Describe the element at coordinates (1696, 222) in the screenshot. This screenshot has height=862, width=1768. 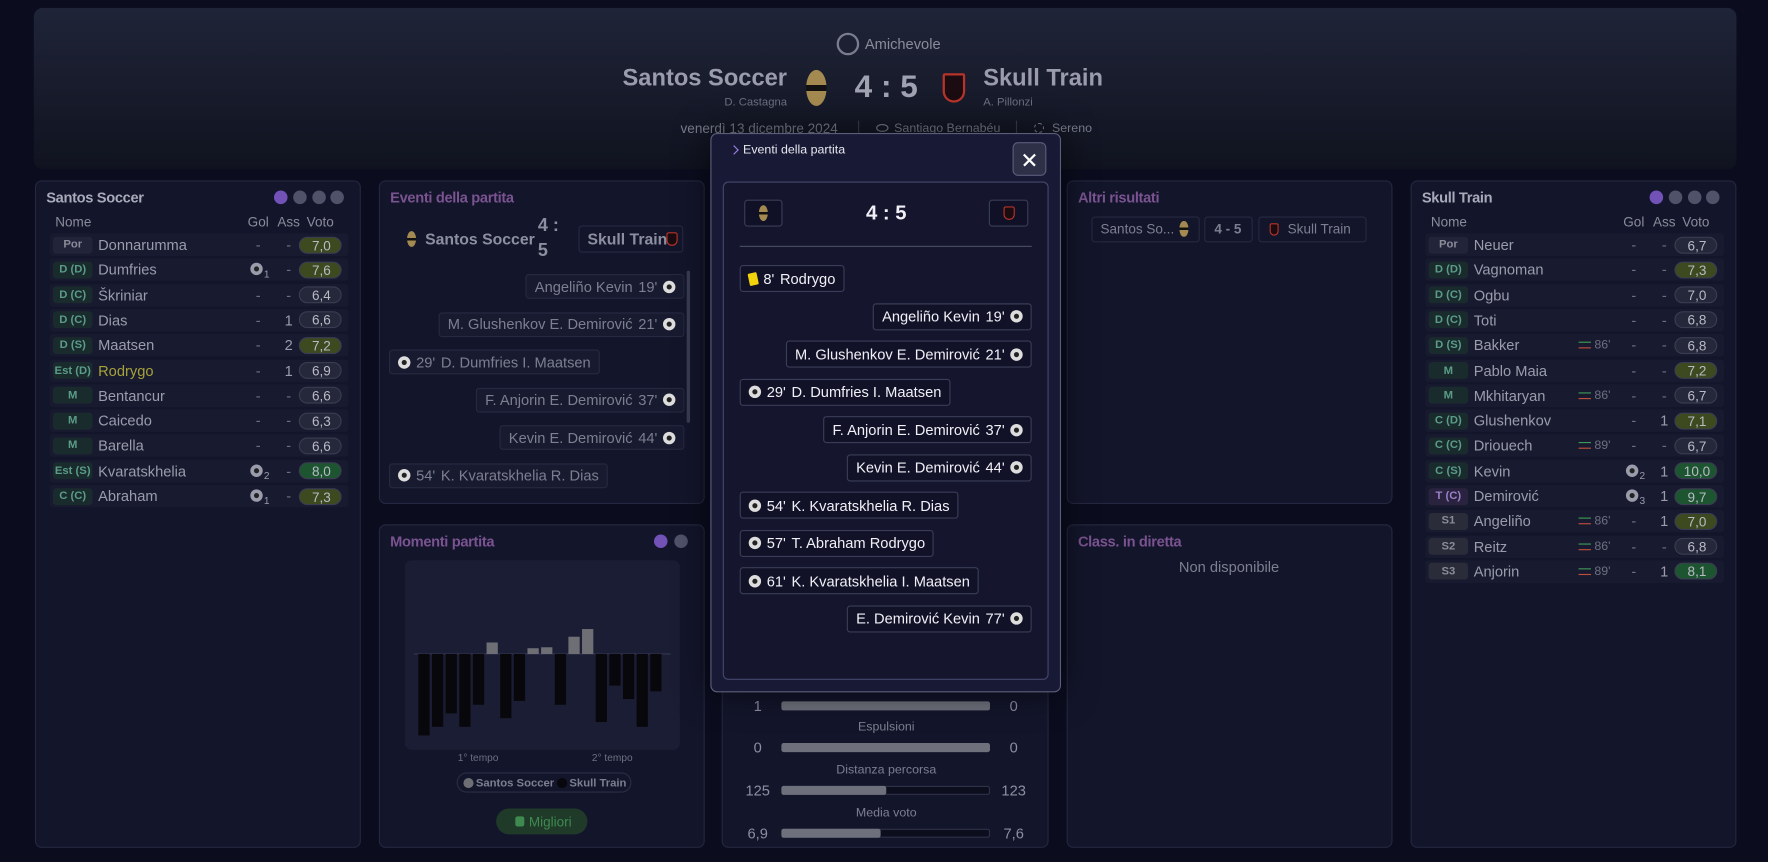
I see `column-header: Voto` at that location.